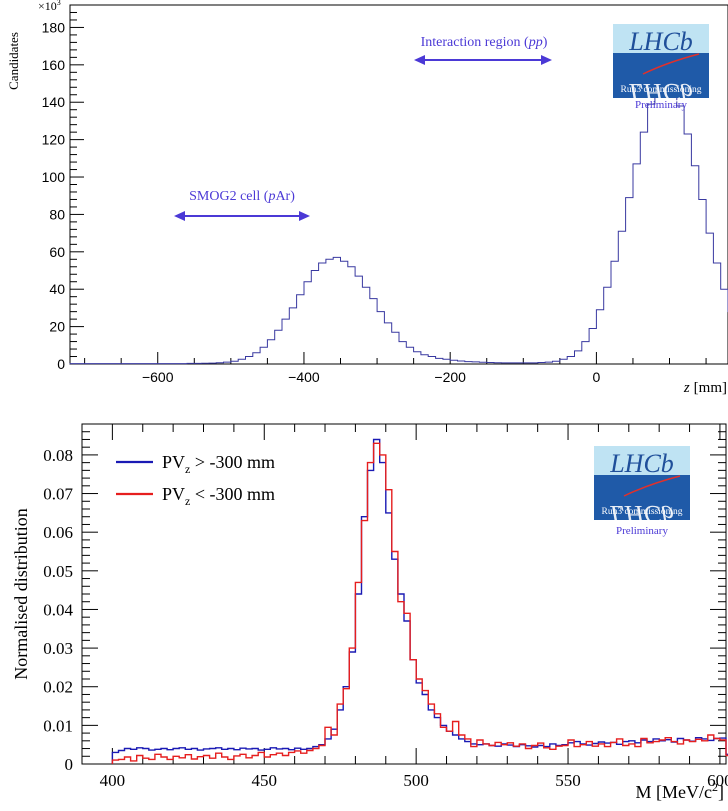  What do you see at coordinates (57, 289) in the screenshot?
I see `top-y-tick-label: 40` at bounding box center [57, 289].